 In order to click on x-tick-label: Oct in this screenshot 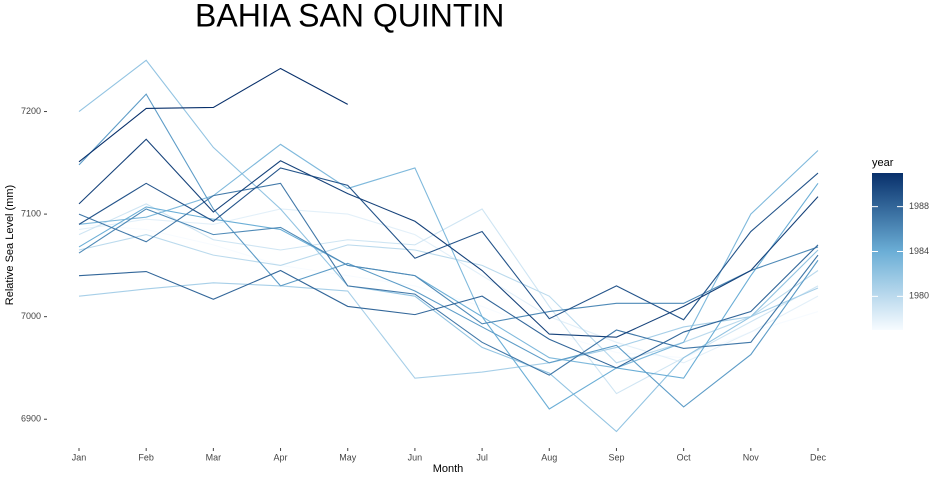, I will do `click(684, 457)`.